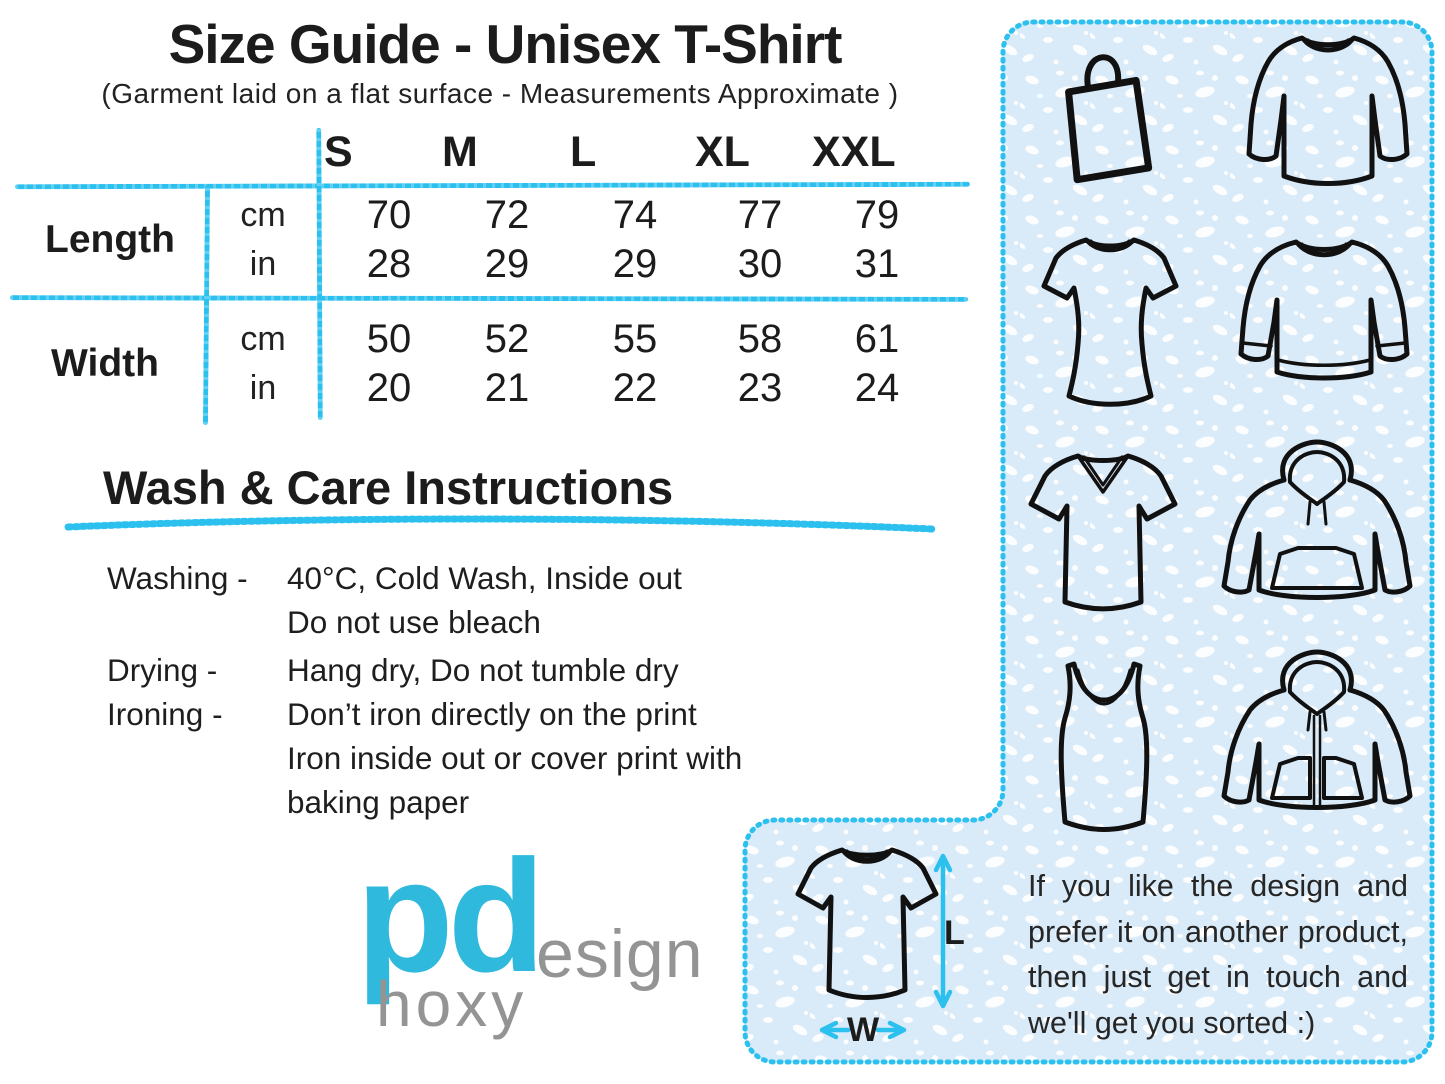 The height and width of the screenshot is (1084, 1445). I want to click on table-cell: 74, so click(635, 215).